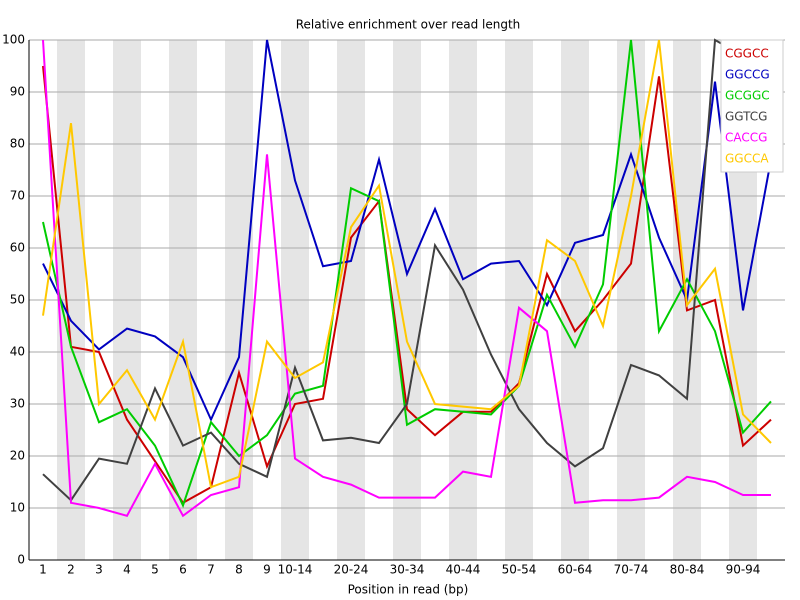 The image size is (800, 600). I want to click on x-axis-label: Position in read (bp), so click(408, 590).